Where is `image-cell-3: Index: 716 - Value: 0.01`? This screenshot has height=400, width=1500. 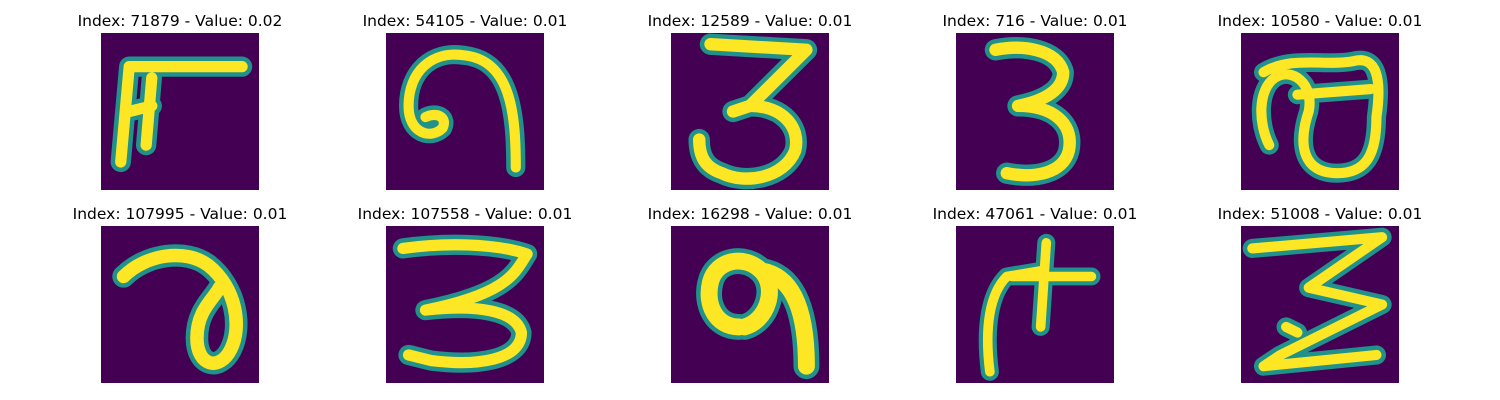 image-cell-3: Index: 716 - Value: 0.01 is located at coordinates (1035, 101).